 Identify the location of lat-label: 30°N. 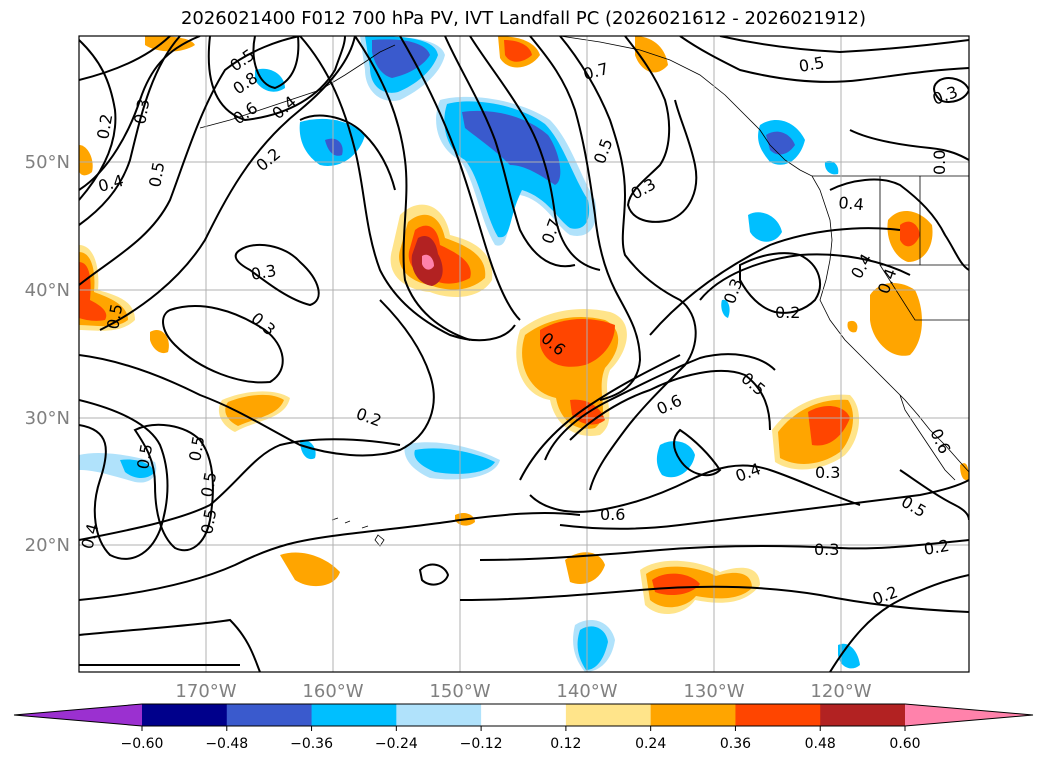
(47, 418).